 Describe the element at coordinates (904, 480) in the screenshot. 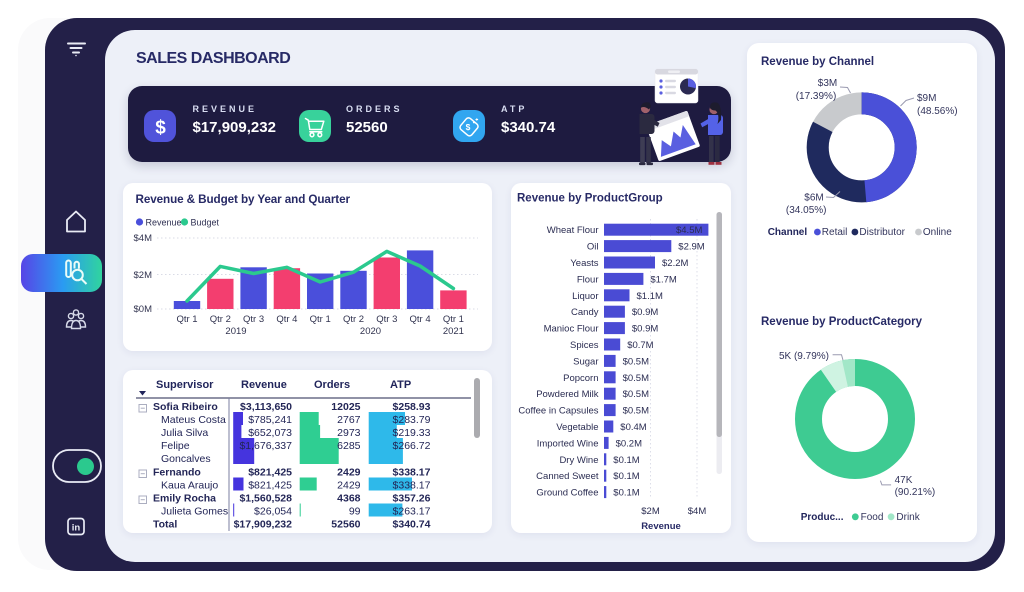

I see `svg-text: 47K` at that location.